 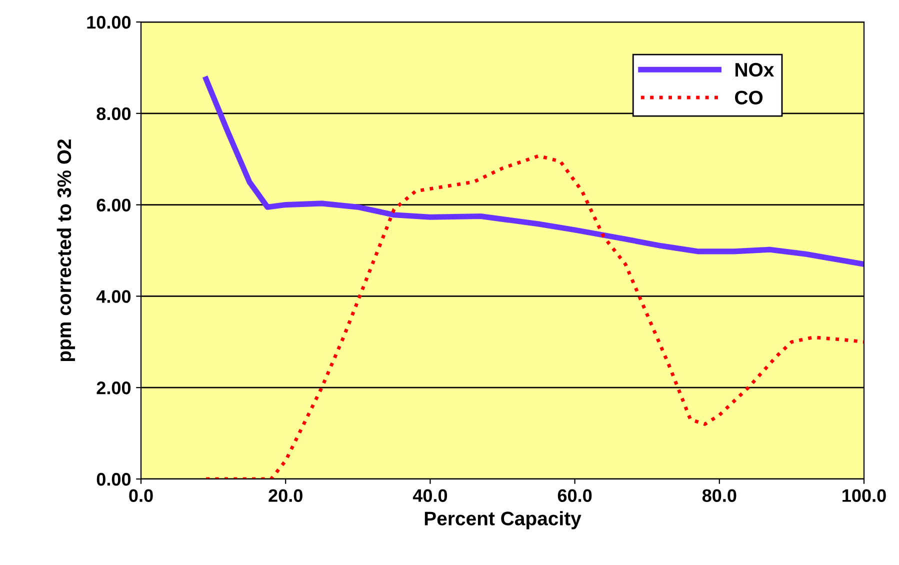 What do you see at coordinates (719, 495) in the screenshot?
I see `x-tick-label: 80.0` at bounding box center [719, 495].